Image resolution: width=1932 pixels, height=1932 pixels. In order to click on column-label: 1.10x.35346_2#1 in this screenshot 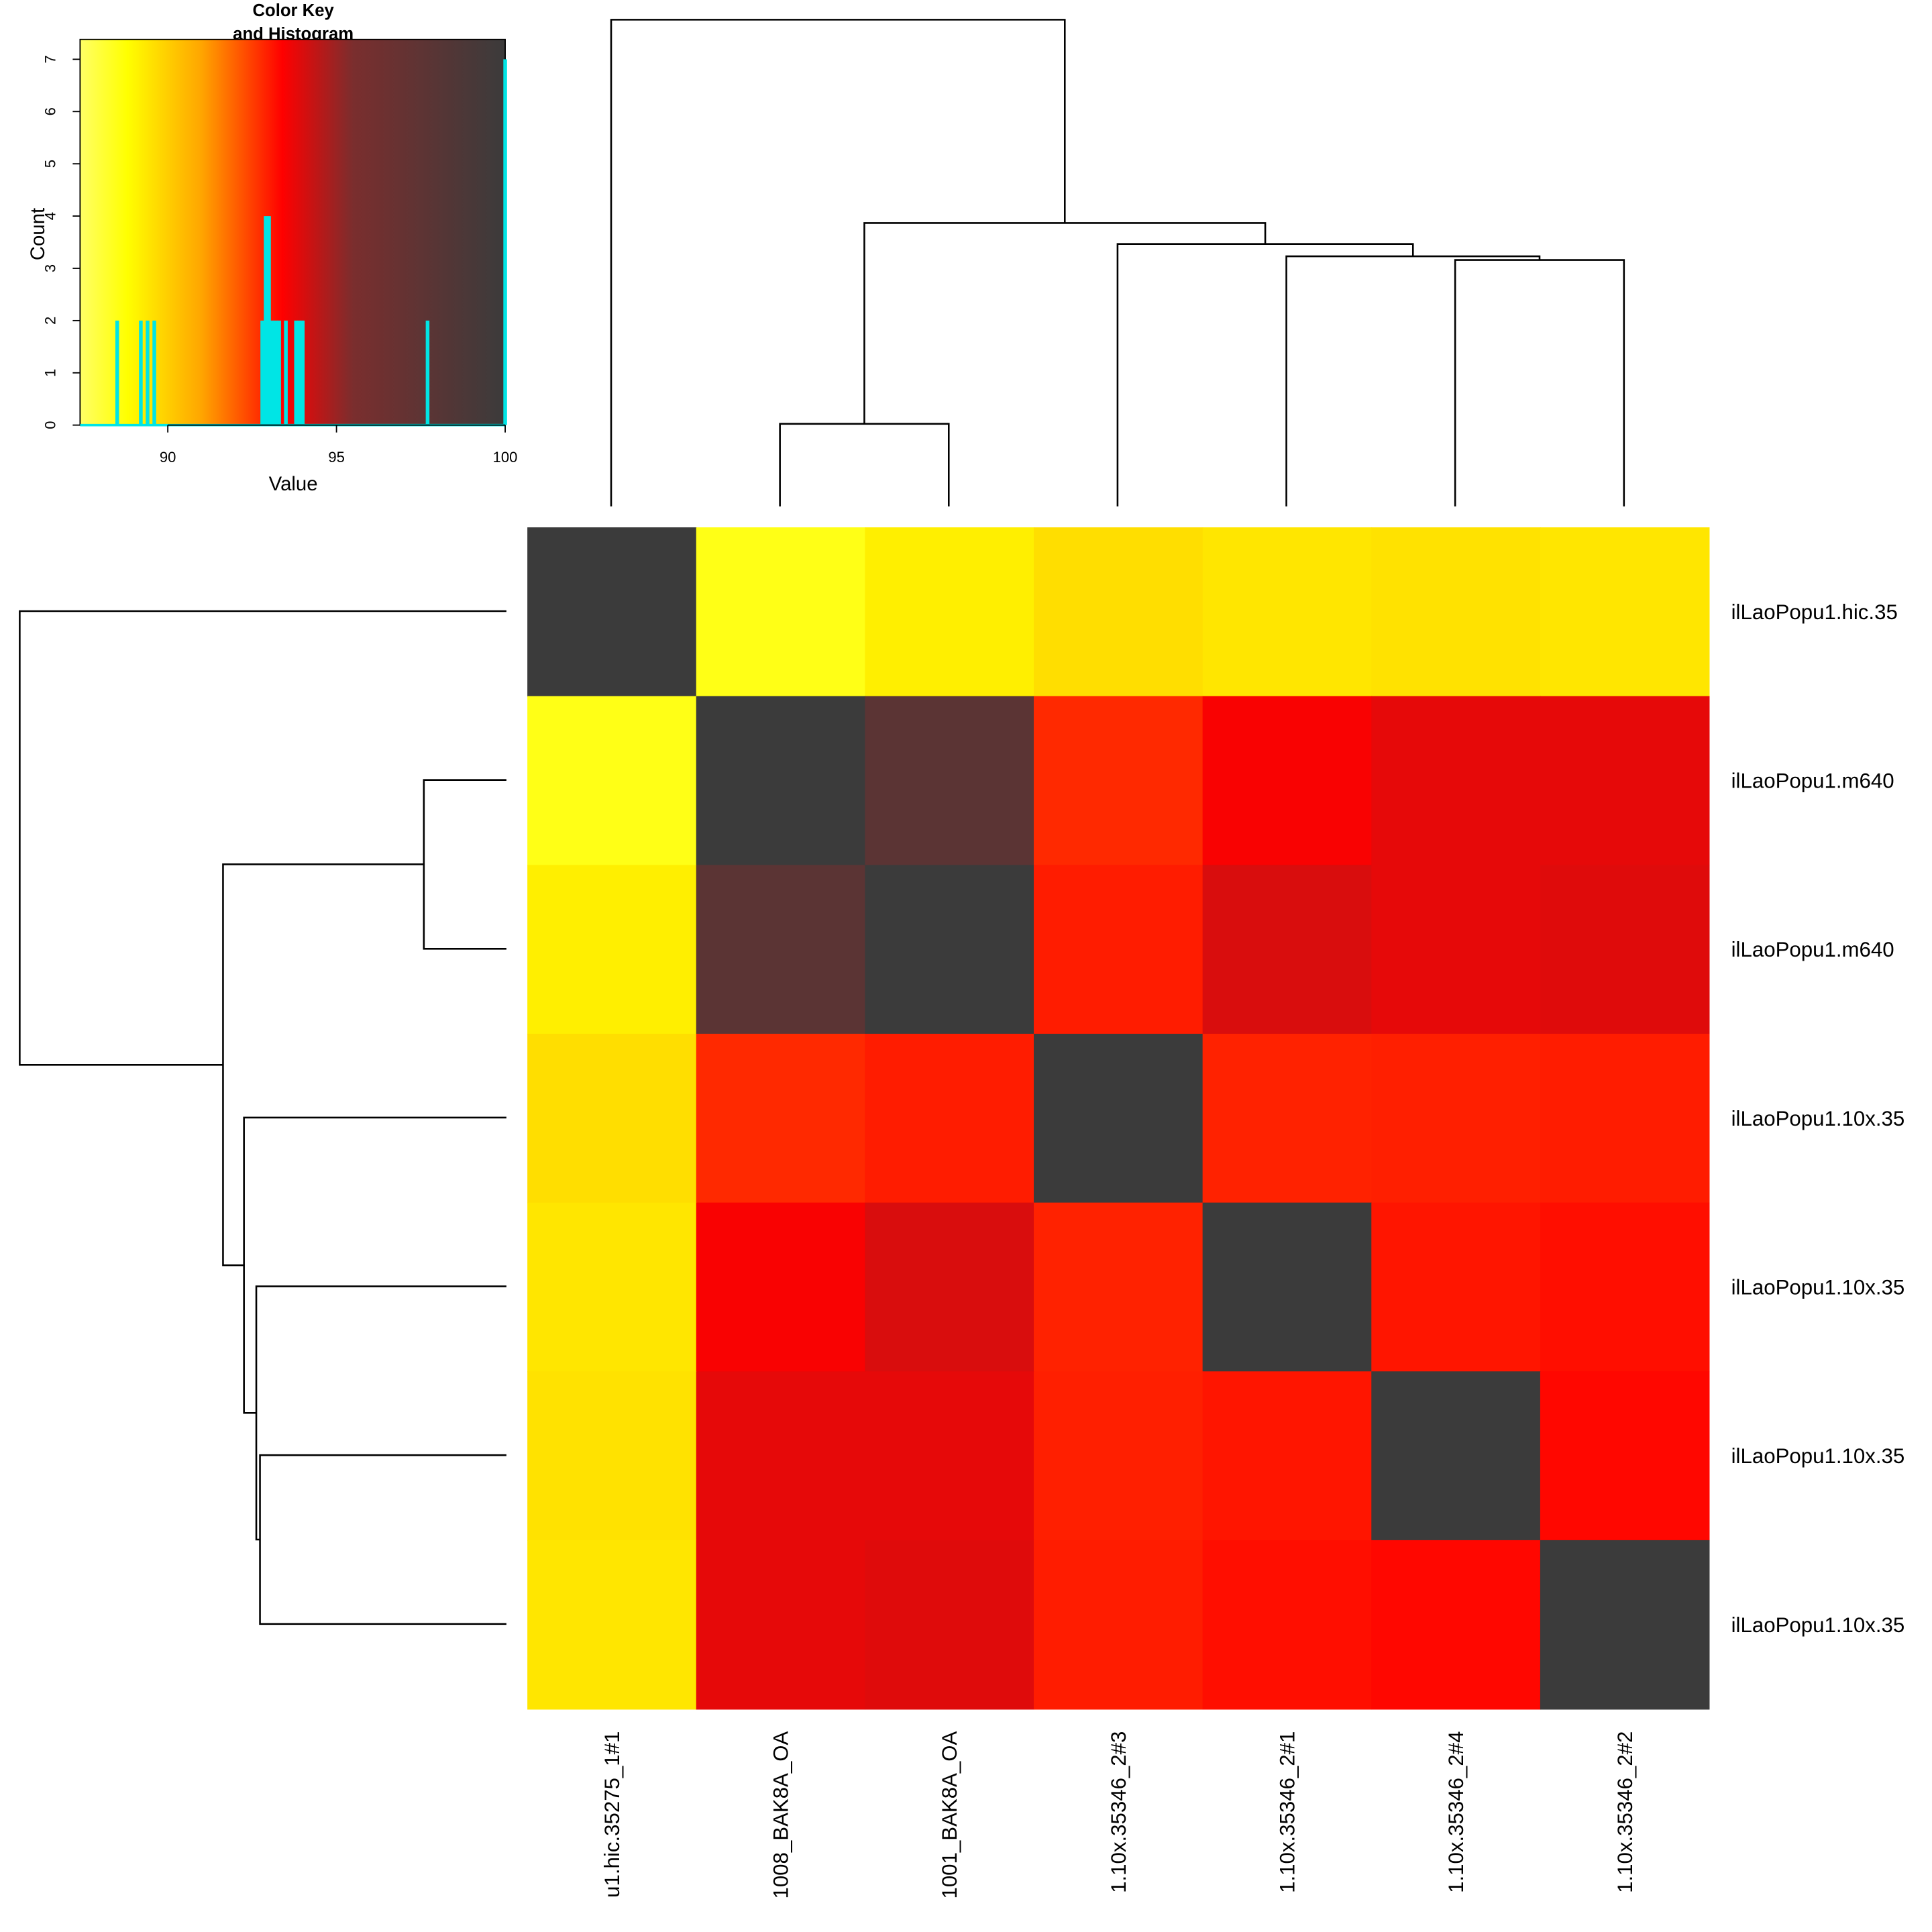, I will do `click(1287, 1812)`.